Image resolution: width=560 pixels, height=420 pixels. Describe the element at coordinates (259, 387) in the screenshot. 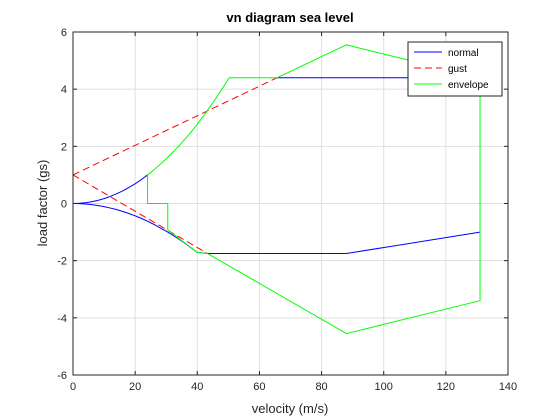

I see `x-tick-label: 60` at that location.